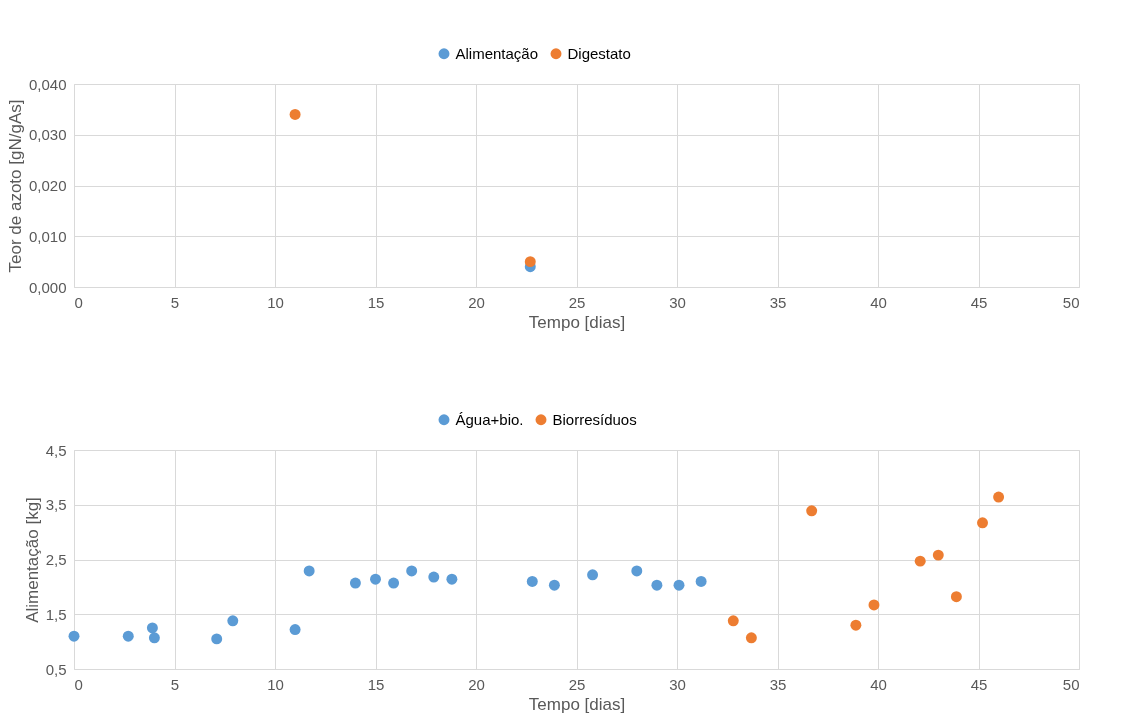 The height and width of the screenshot is (727, 1142). Describe the element at coordinates (47, 84) in the screenshot. I see `y-tick-label: 0,040` at that location.